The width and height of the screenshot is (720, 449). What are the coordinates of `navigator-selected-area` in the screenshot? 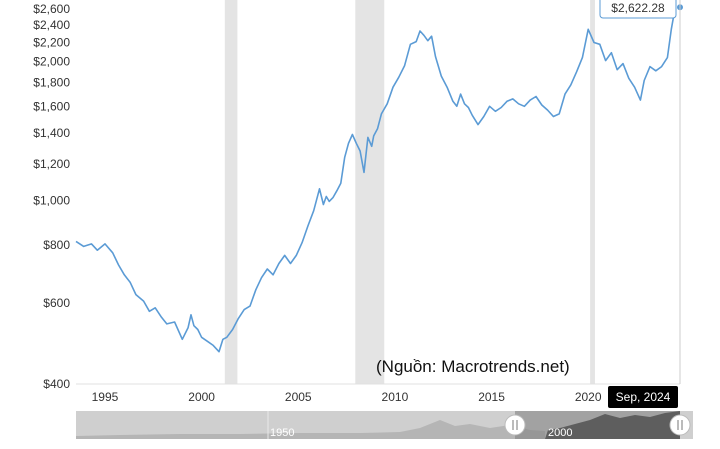 It's located at (612, 425).